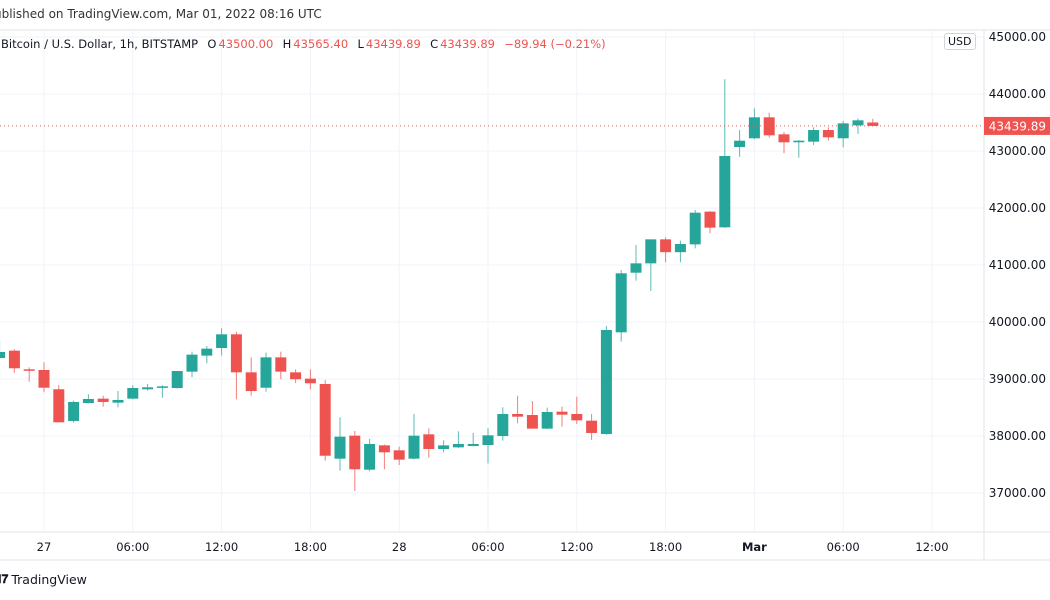 The image size is (1050, 600). What do you see at coordinates (1017, 151) in the screenshot?
I see `price-tick-label: 43000.00` at bounding box center [1017, 151].